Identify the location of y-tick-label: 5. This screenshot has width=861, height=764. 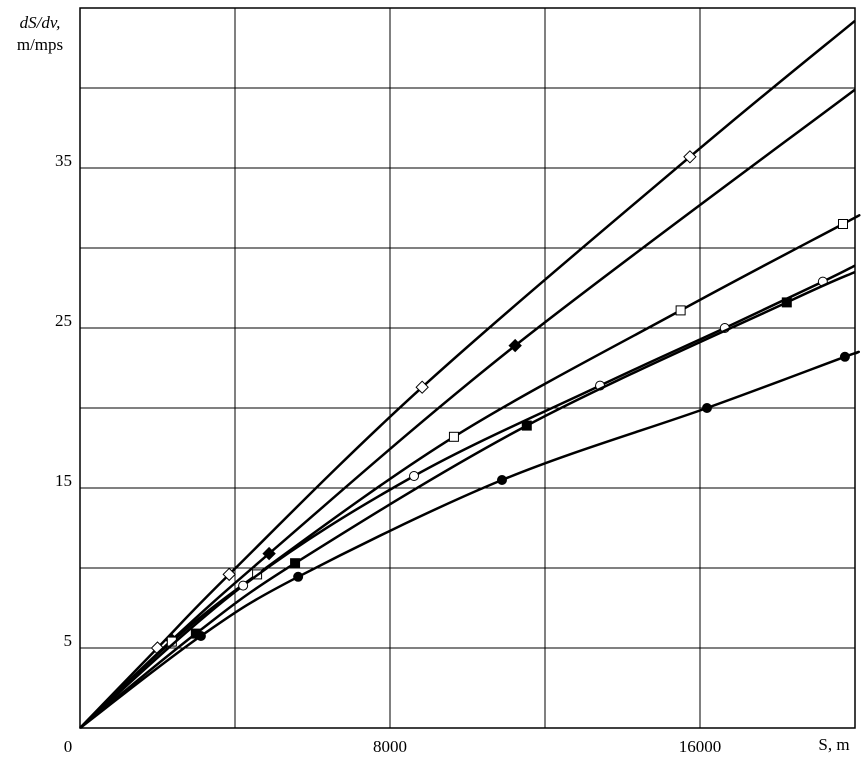
(68, 640).